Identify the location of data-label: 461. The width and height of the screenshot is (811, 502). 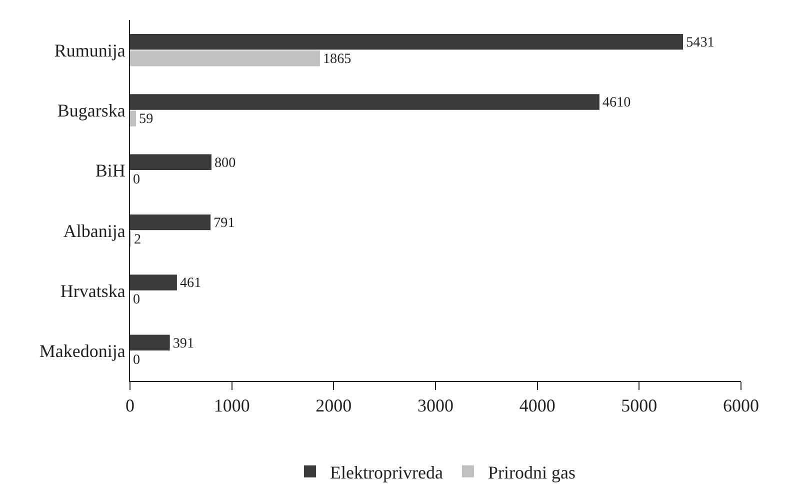
(191, 283).